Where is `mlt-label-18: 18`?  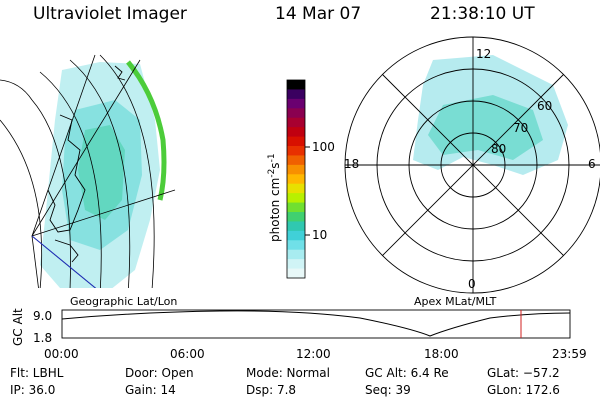
mlt-label-18: 18 is located at coordinates (351, 164).